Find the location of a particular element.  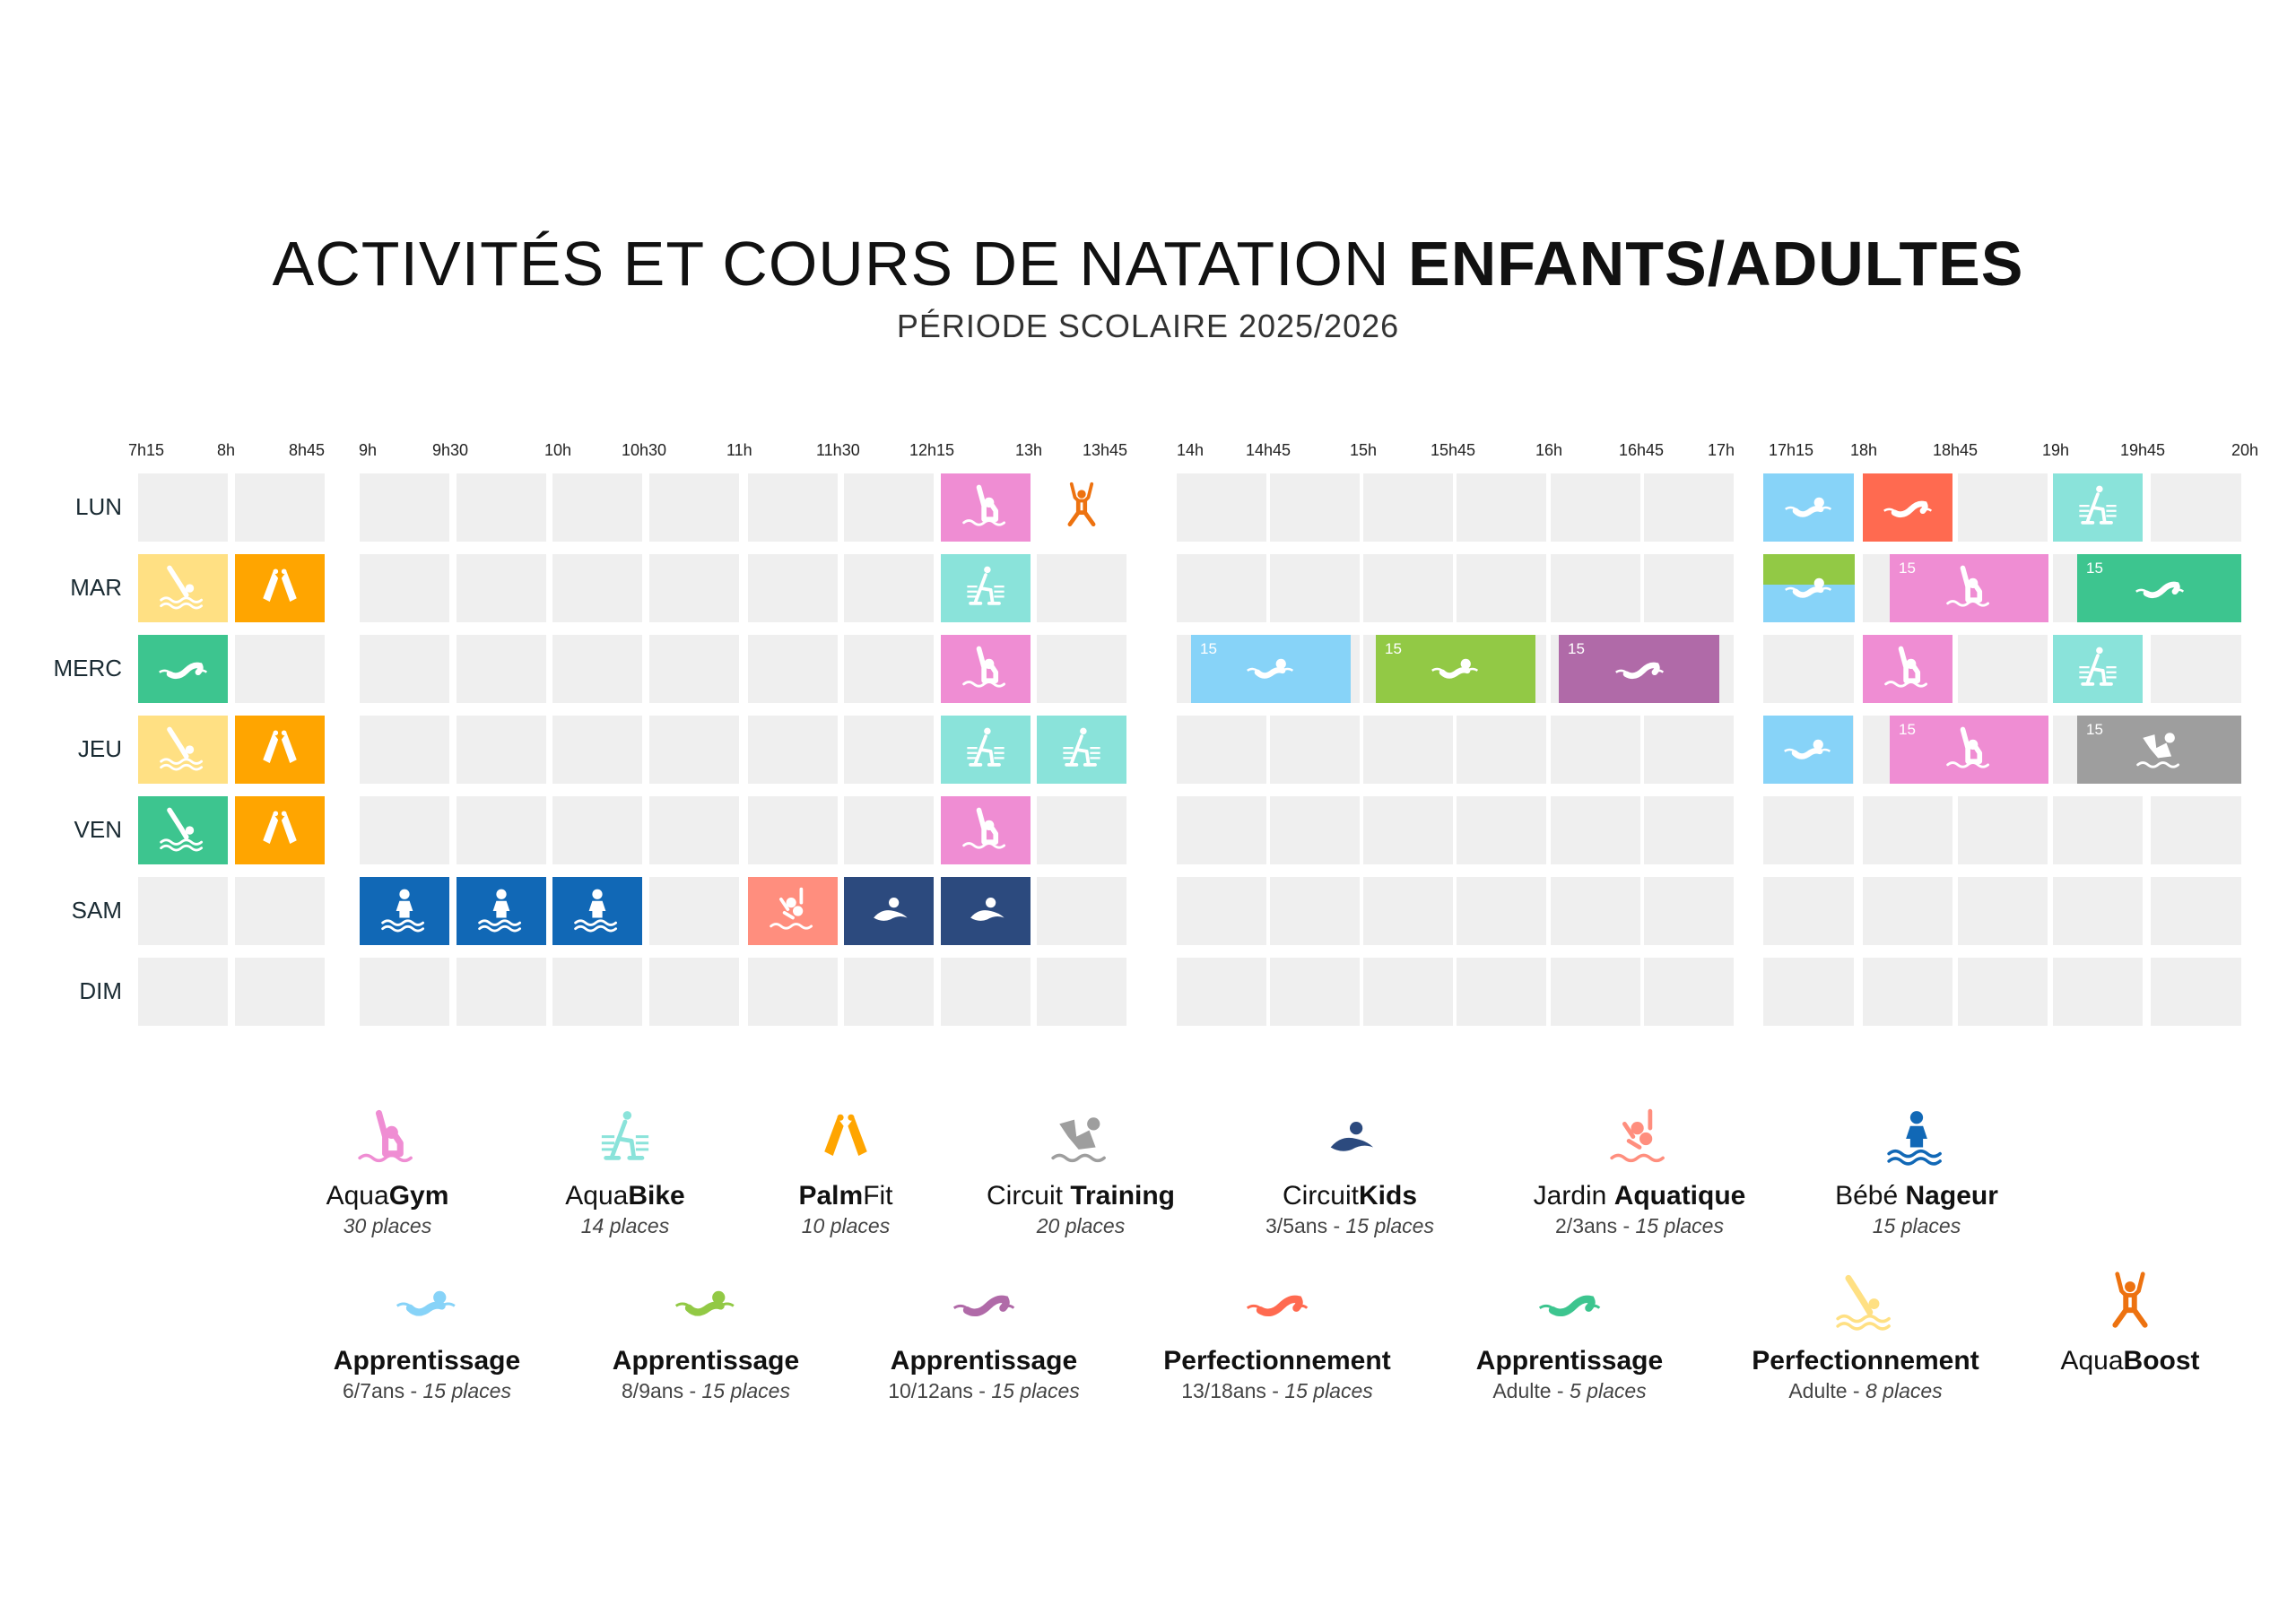

legend-item: Jardin Aquatique 2/3ans - 15 places is located at coordinates (1639, 1170).